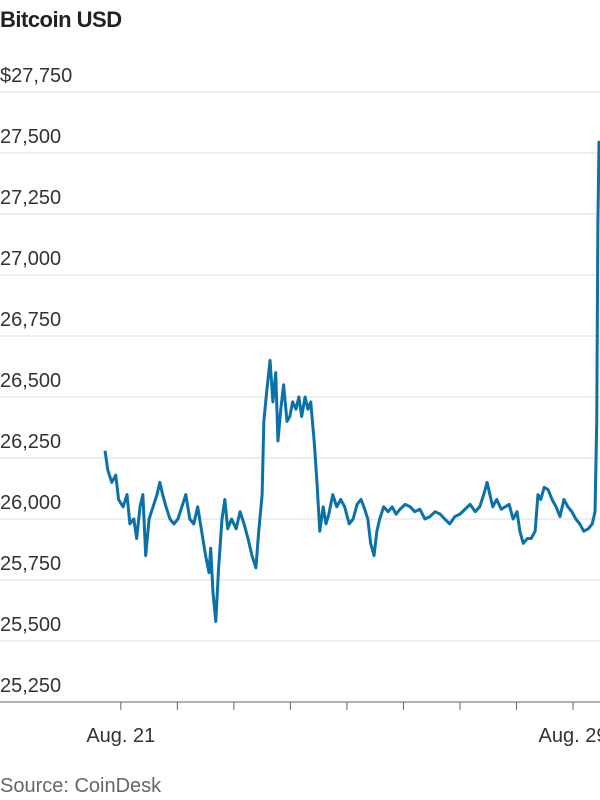 The width and height of the screenshot is (600, 800). Describe the element at coordinates (30, 320) in the screenshot. I see `y-tick-label: 26,750` at that location.